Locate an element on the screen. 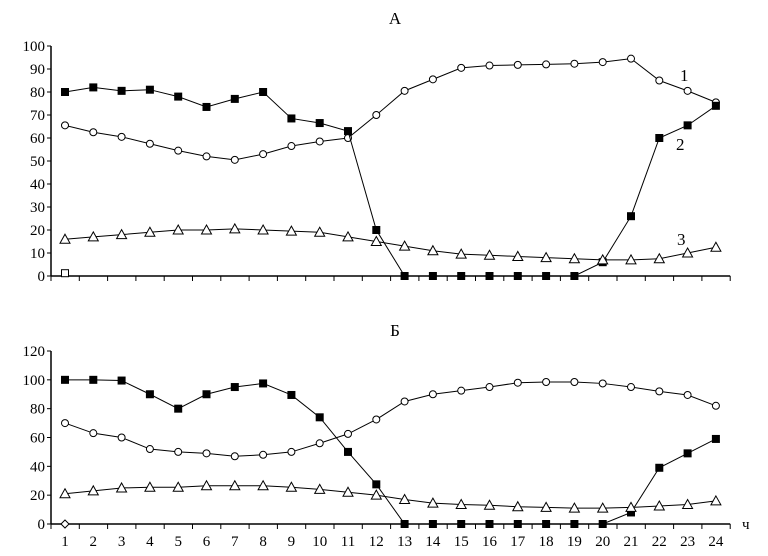  x-tick-label: 9 is located at coordinates (292, 542).